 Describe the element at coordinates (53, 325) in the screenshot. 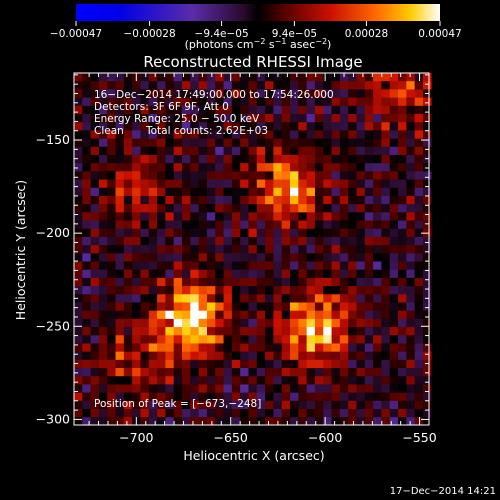

I see `y-tick-label: −250` at that location.